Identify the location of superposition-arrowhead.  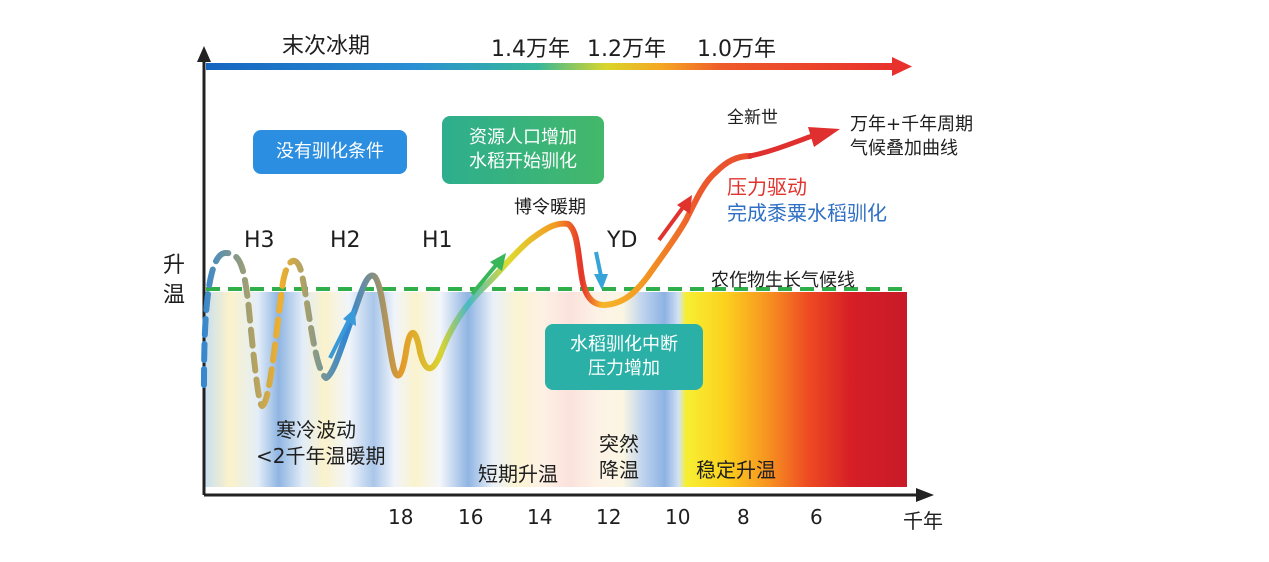
(824, 137).